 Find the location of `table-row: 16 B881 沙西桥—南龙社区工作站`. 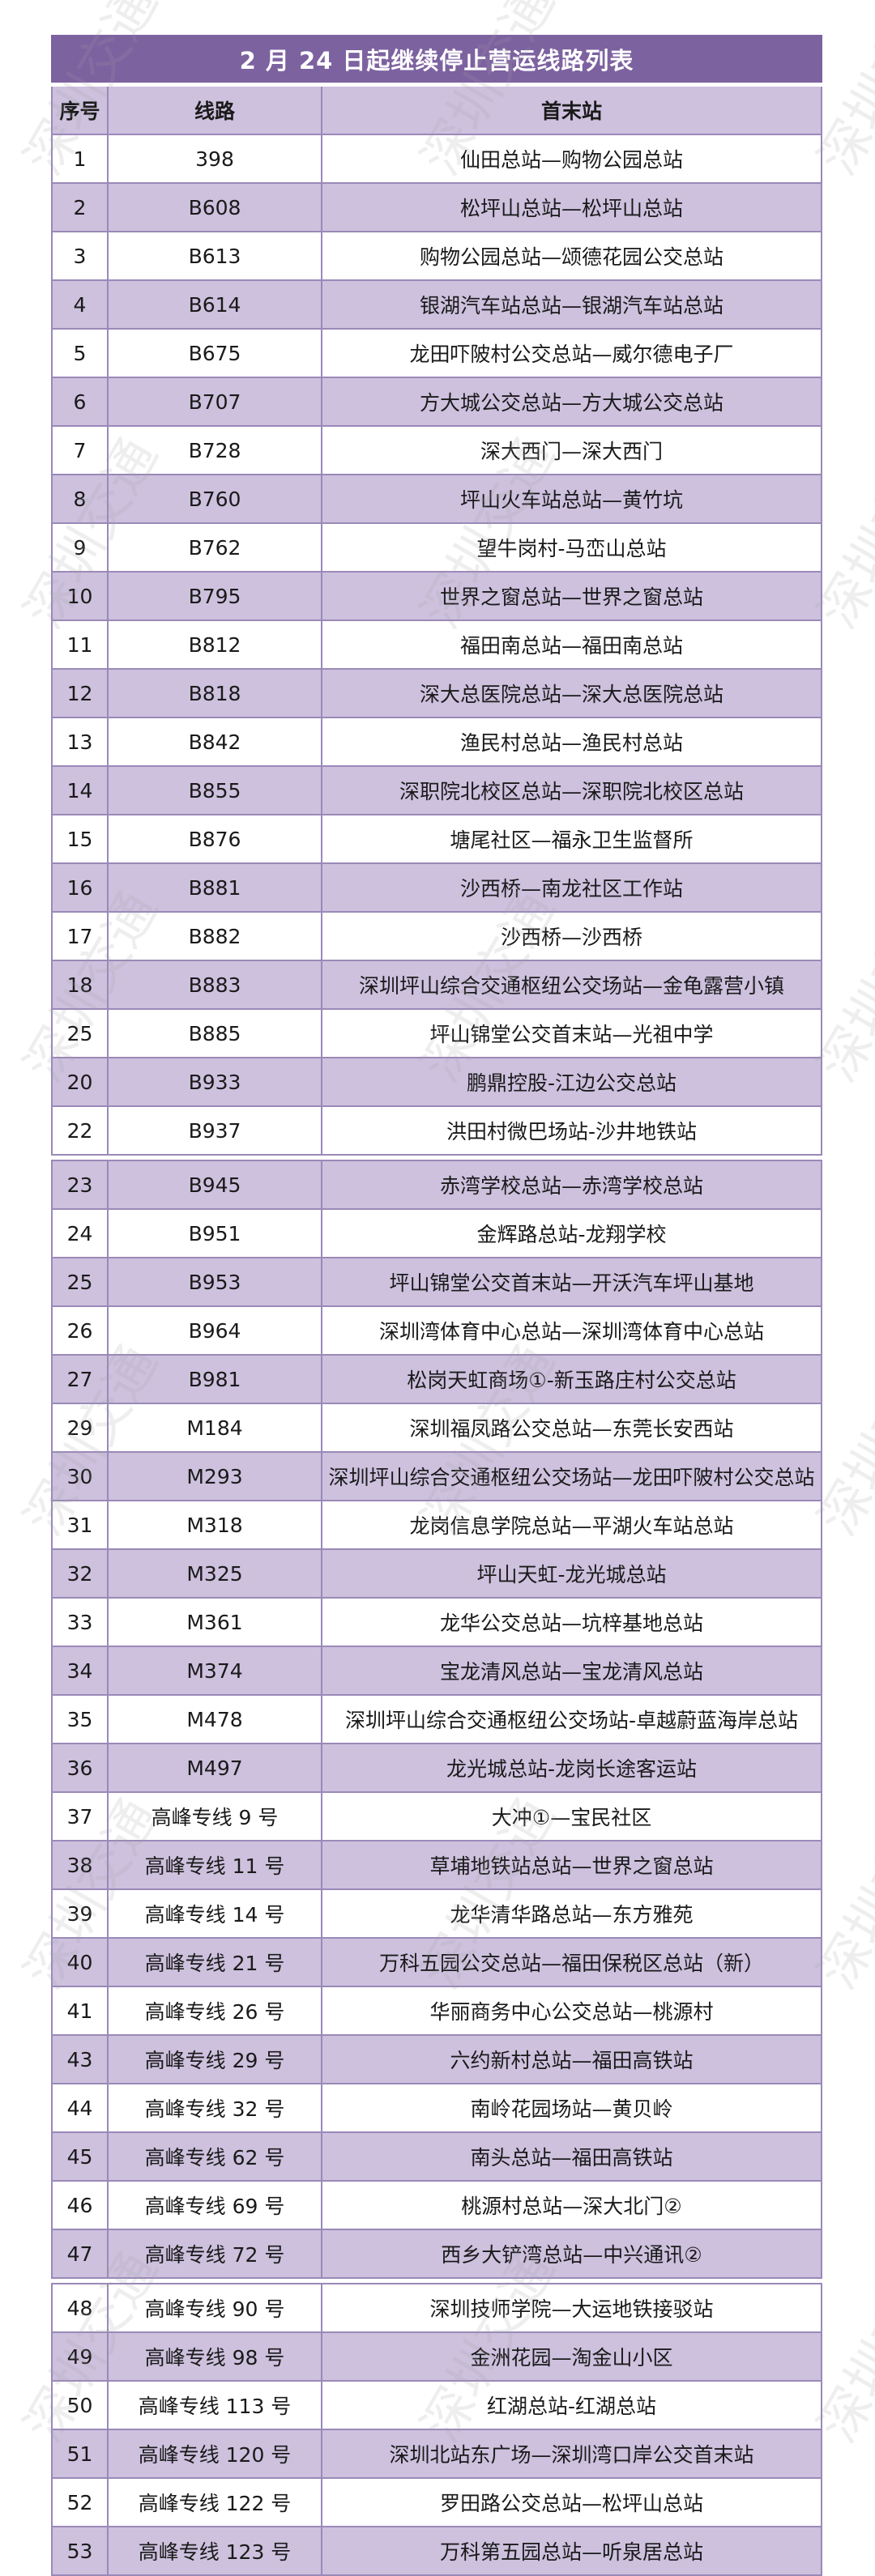

table-row: 16 B881 沙西桥—南龙社区工作站 is located at coordinates (437, 888).